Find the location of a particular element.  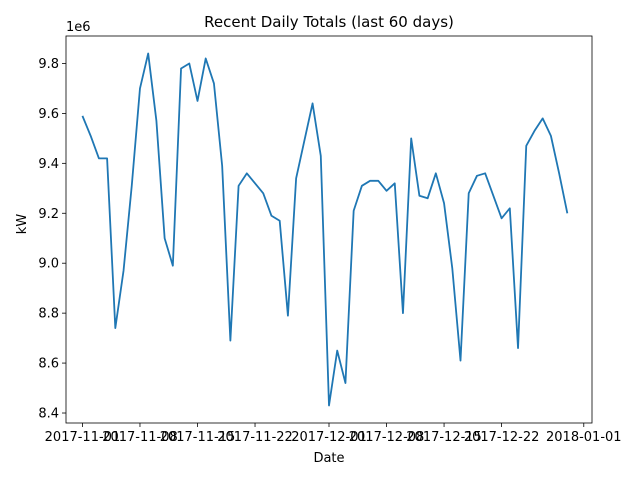

y-axis: 8.4 8.6 8.8 9.0 9.2 9.4 9.6 9.8 is located at coordinates (52, 239).